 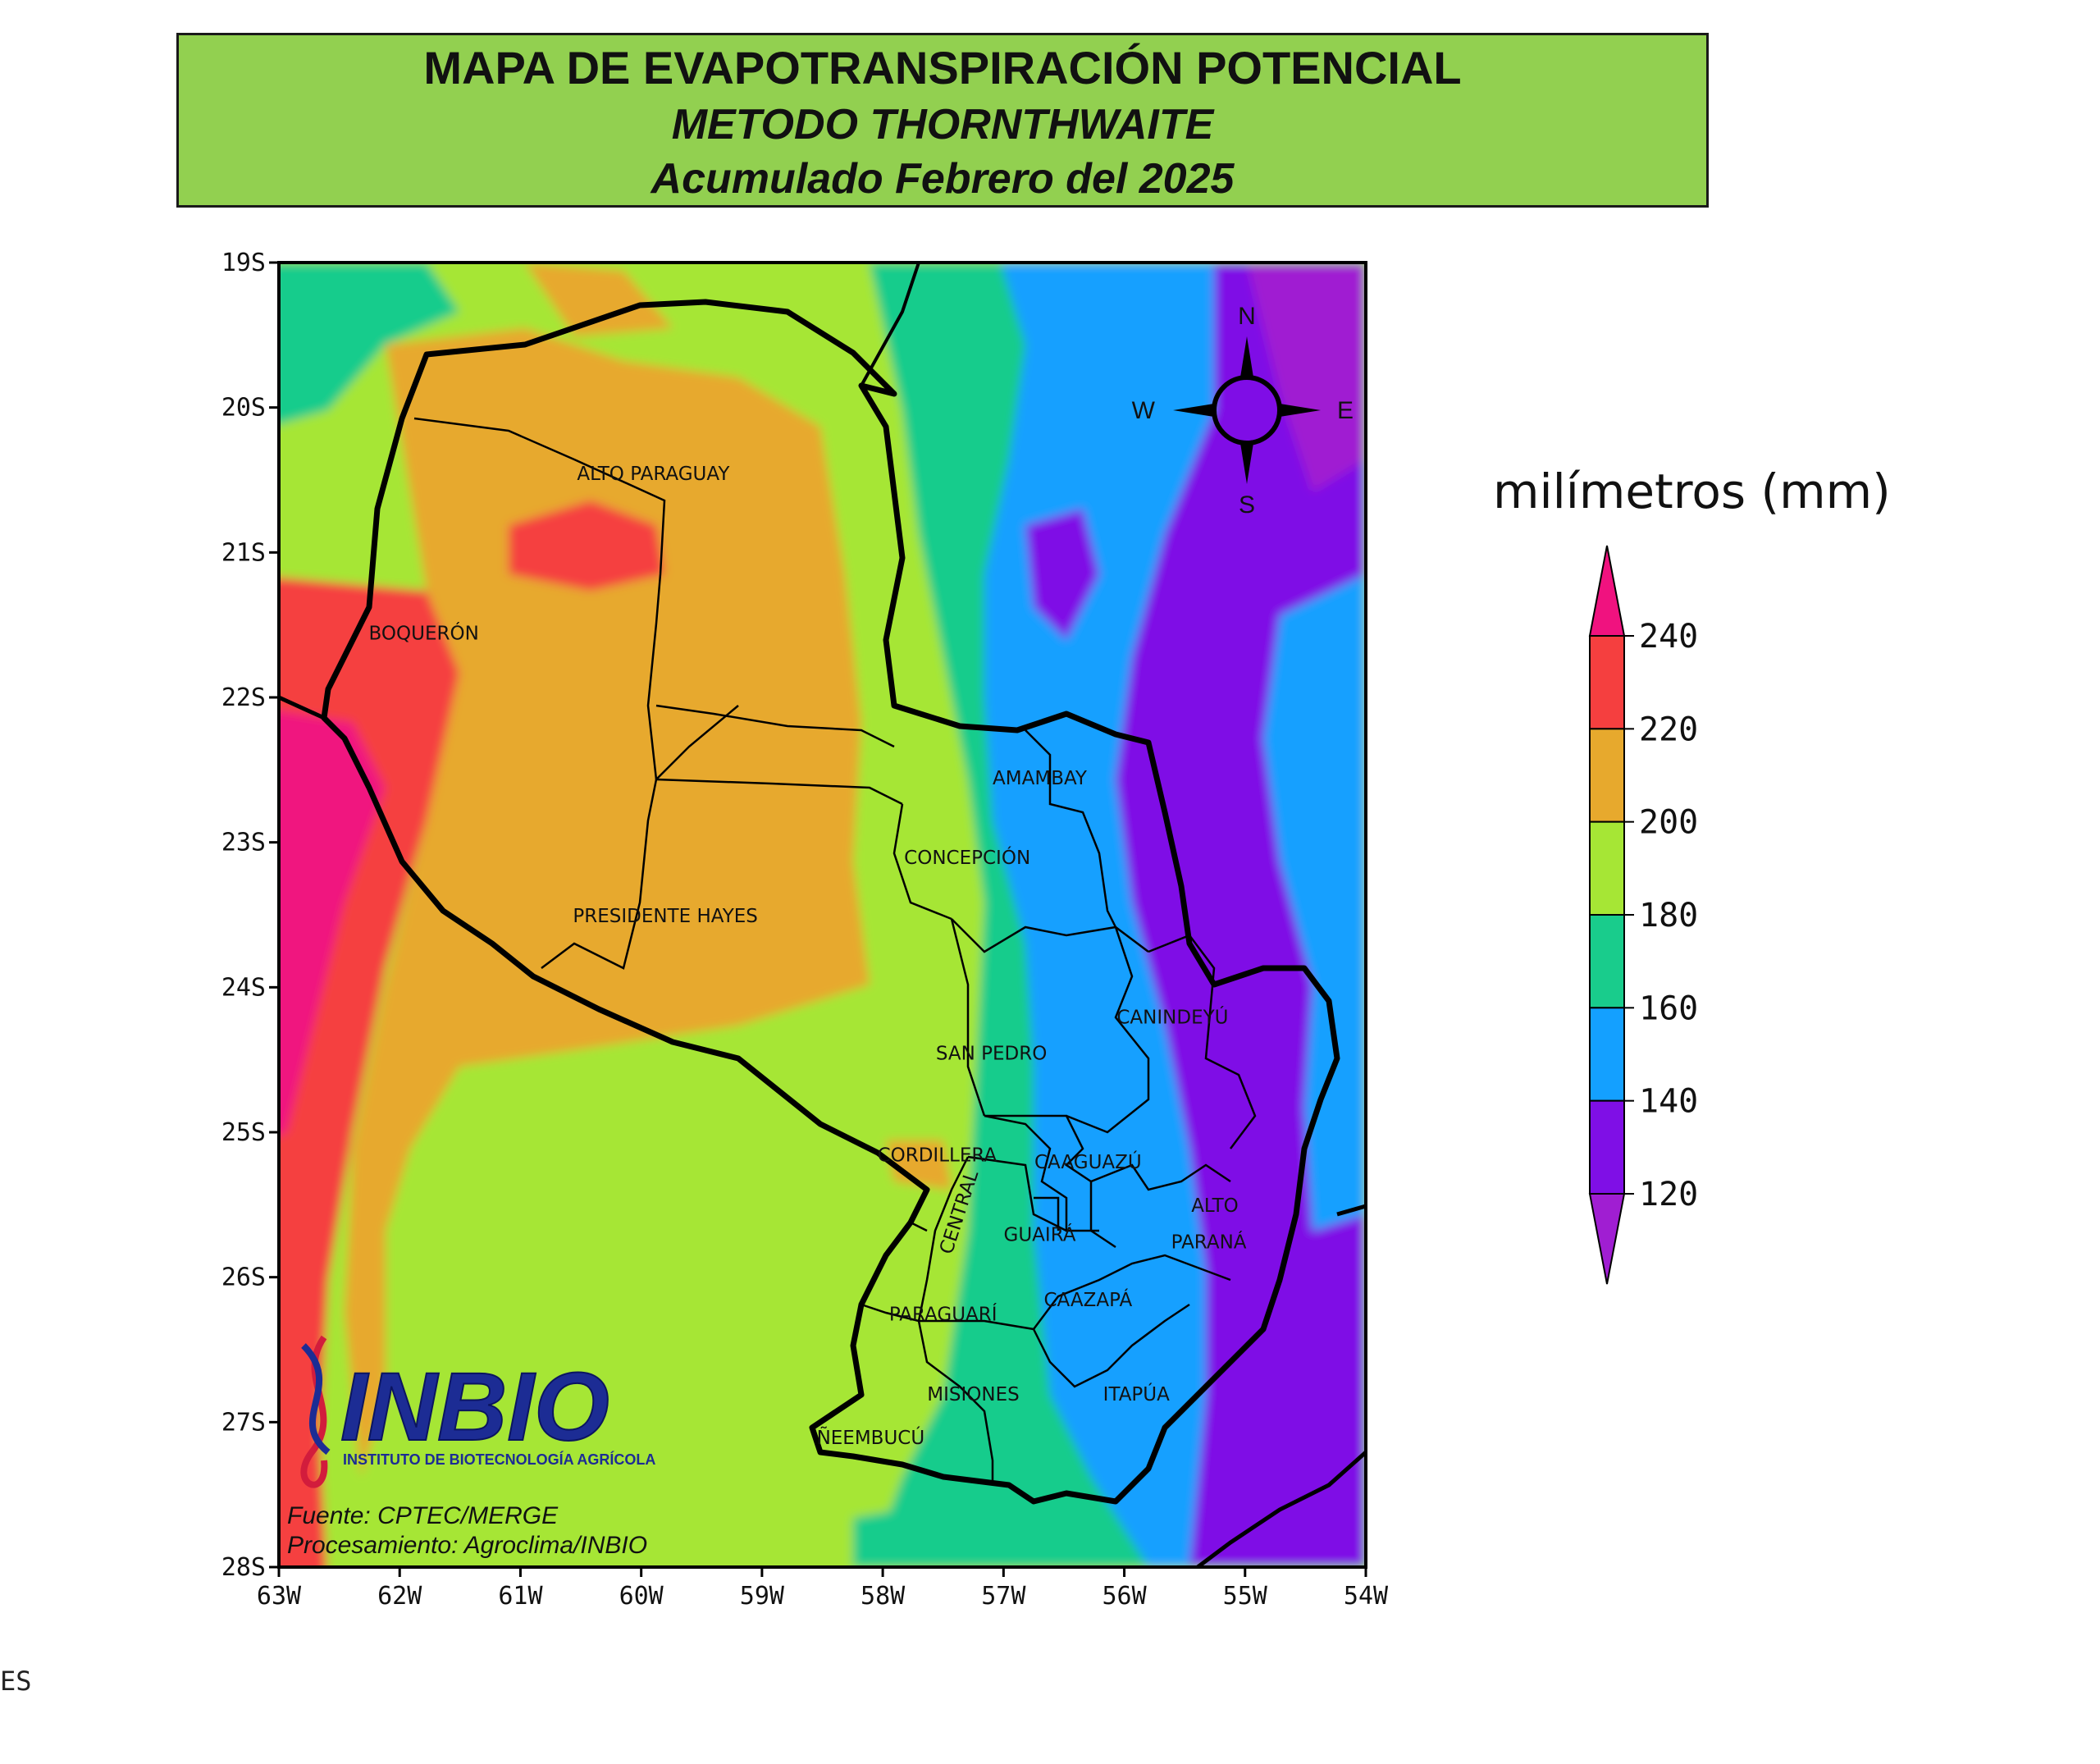 I want to click on credit-source: Fuente: CPTEC/MERGE, so click(x=423, y=1516).